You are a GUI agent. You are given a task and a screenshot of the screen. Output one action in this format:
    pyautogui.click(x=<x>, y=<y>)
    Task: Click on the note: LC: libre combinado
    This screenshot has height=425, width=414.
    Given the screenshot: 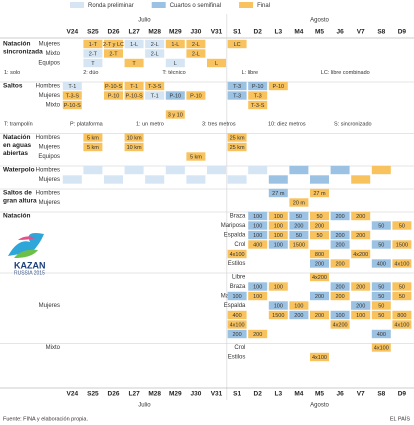 What is the action you would take?
    pyautogui.click(x=345, y=73)
    